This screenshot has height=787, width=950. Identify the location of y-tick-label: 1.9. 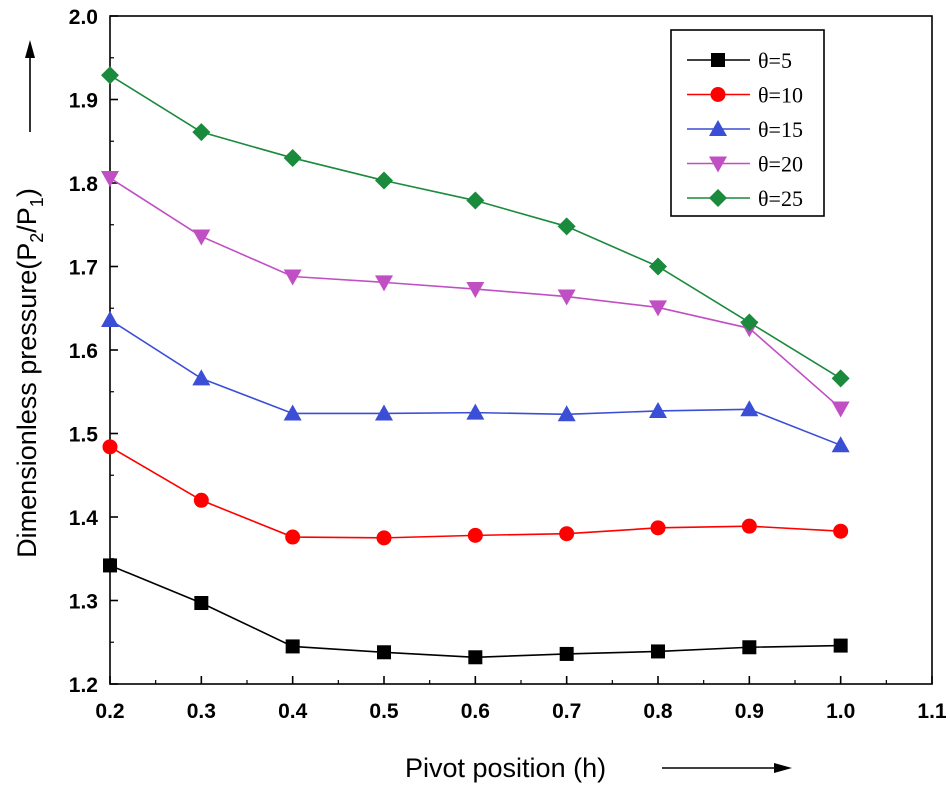
(83, 101).